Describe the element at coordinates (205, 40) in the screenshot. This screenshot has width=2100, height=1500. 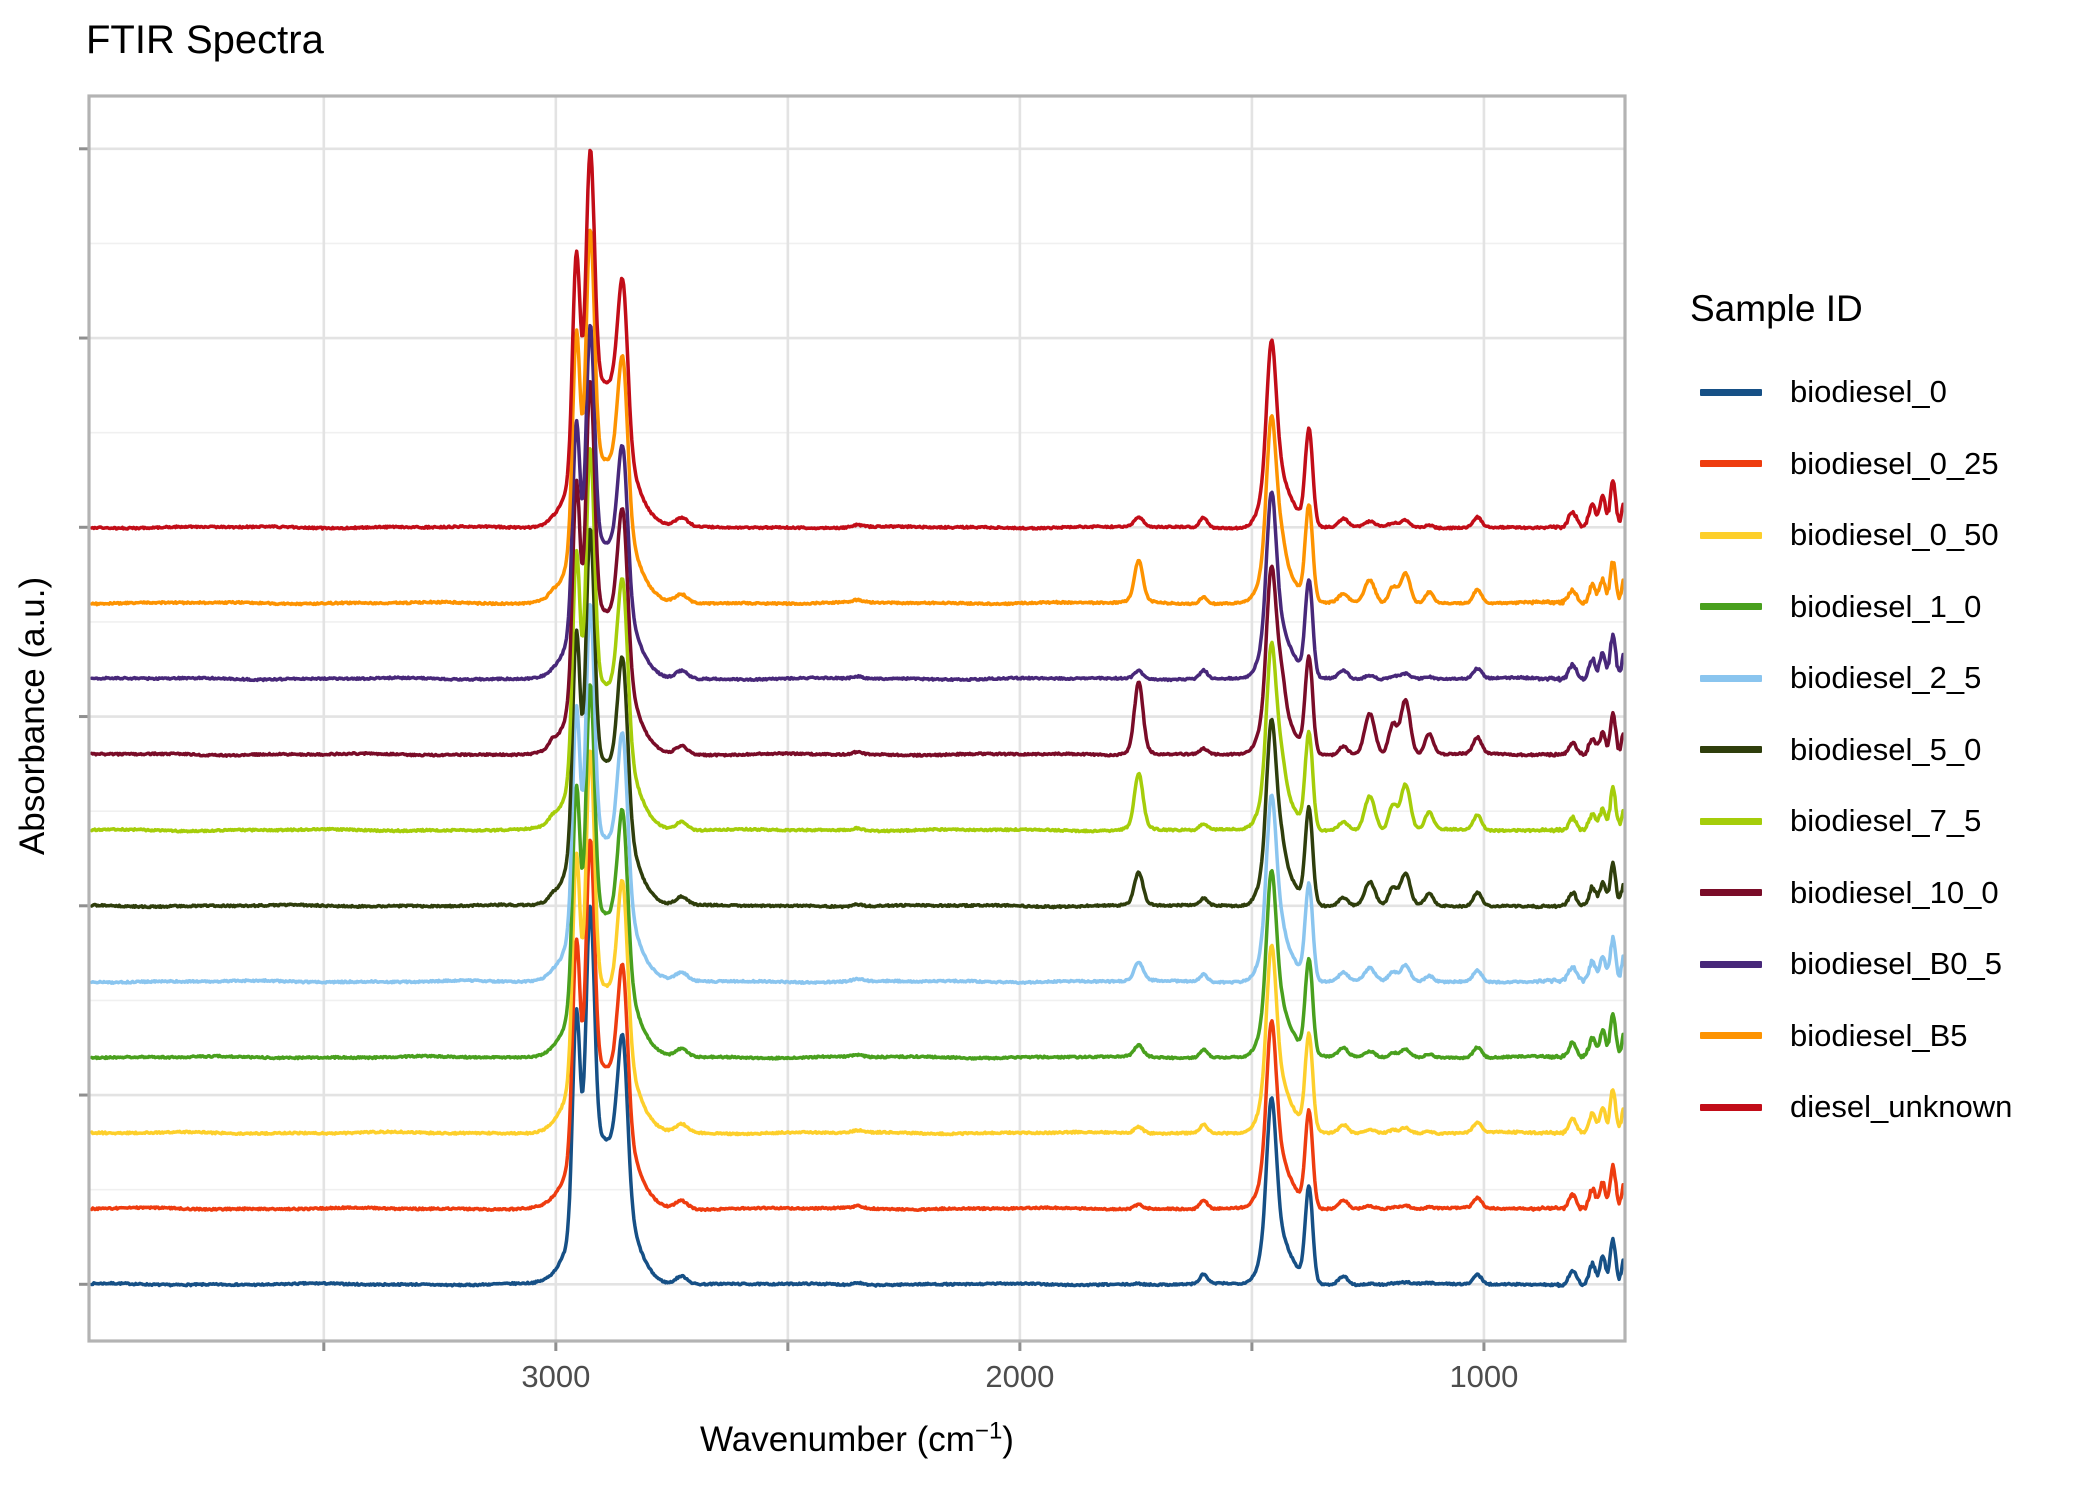
I see `plot-title: FTIR Spectra` at that location.